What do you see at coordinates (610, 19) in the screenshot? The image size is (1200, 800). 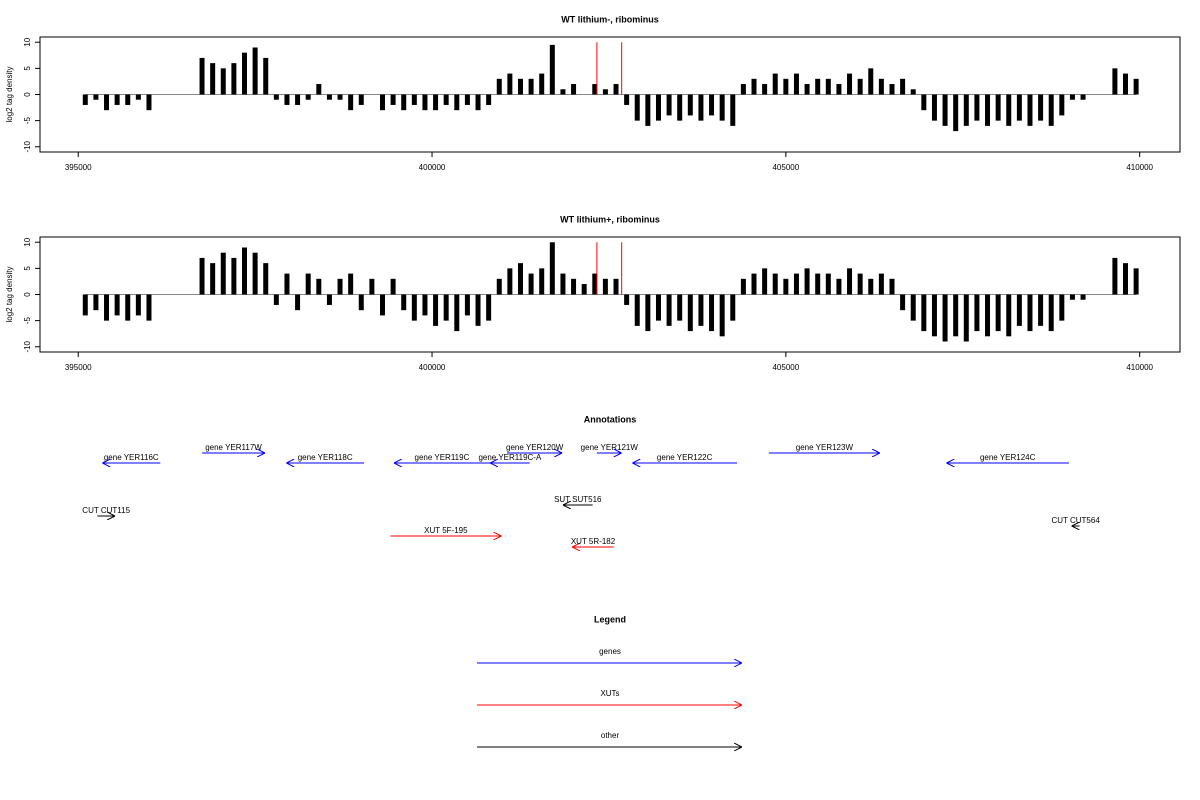 I see `panel-title: WT lithium-, ribominus` at bounding box center [610, 19].